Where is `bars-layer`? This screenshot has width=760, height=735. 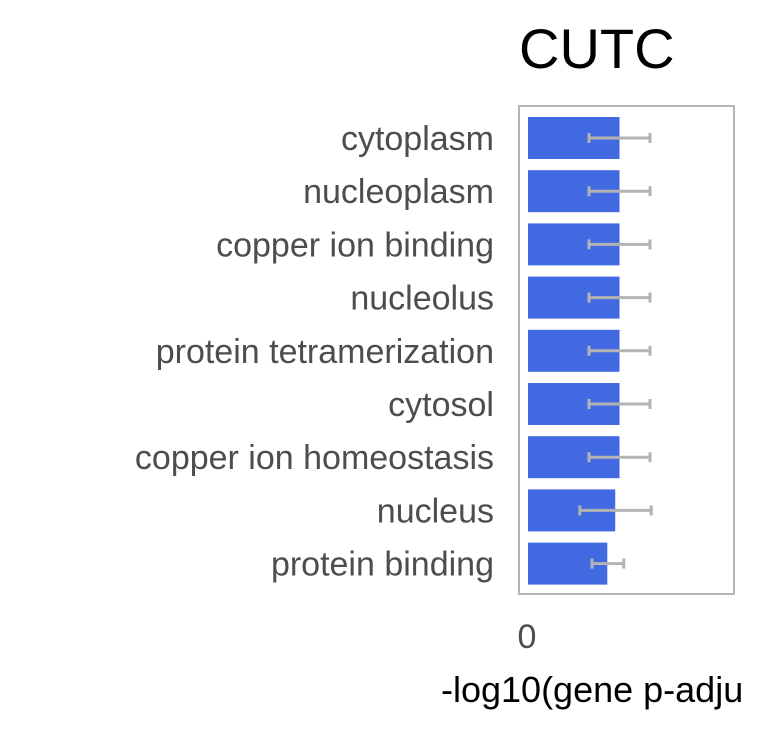 bars-layer is located at coordinates (590, 351).